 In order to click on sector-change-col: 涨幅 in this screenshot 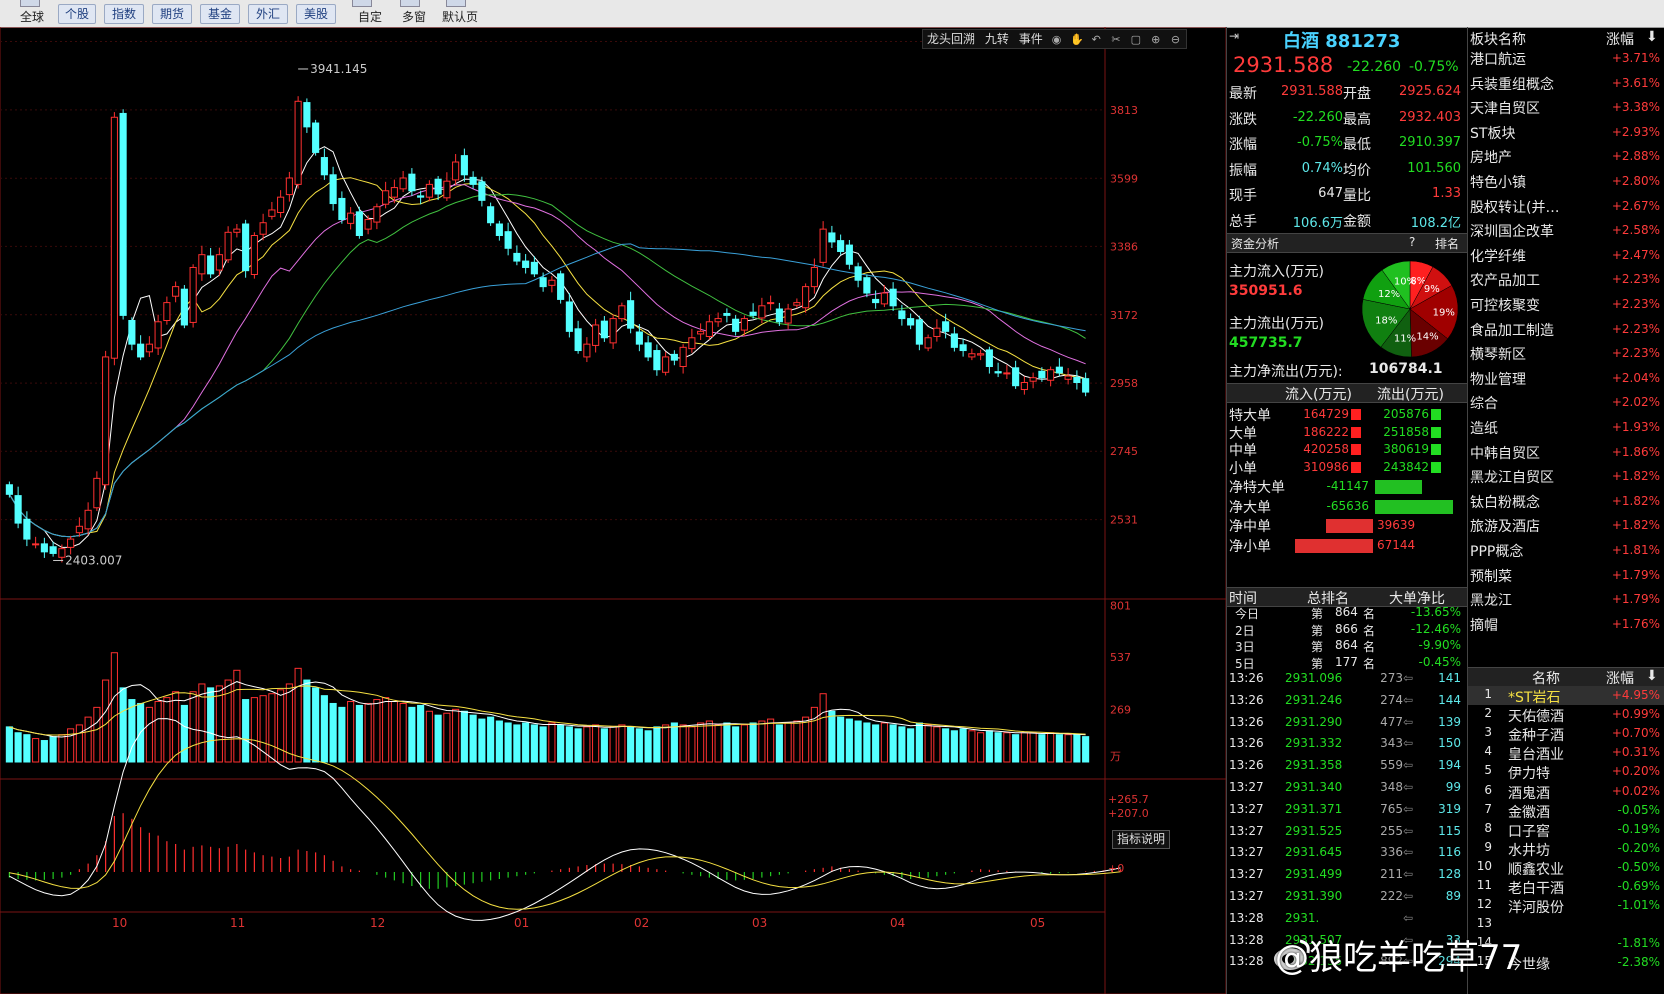, I will do `click(1620, 40)`.